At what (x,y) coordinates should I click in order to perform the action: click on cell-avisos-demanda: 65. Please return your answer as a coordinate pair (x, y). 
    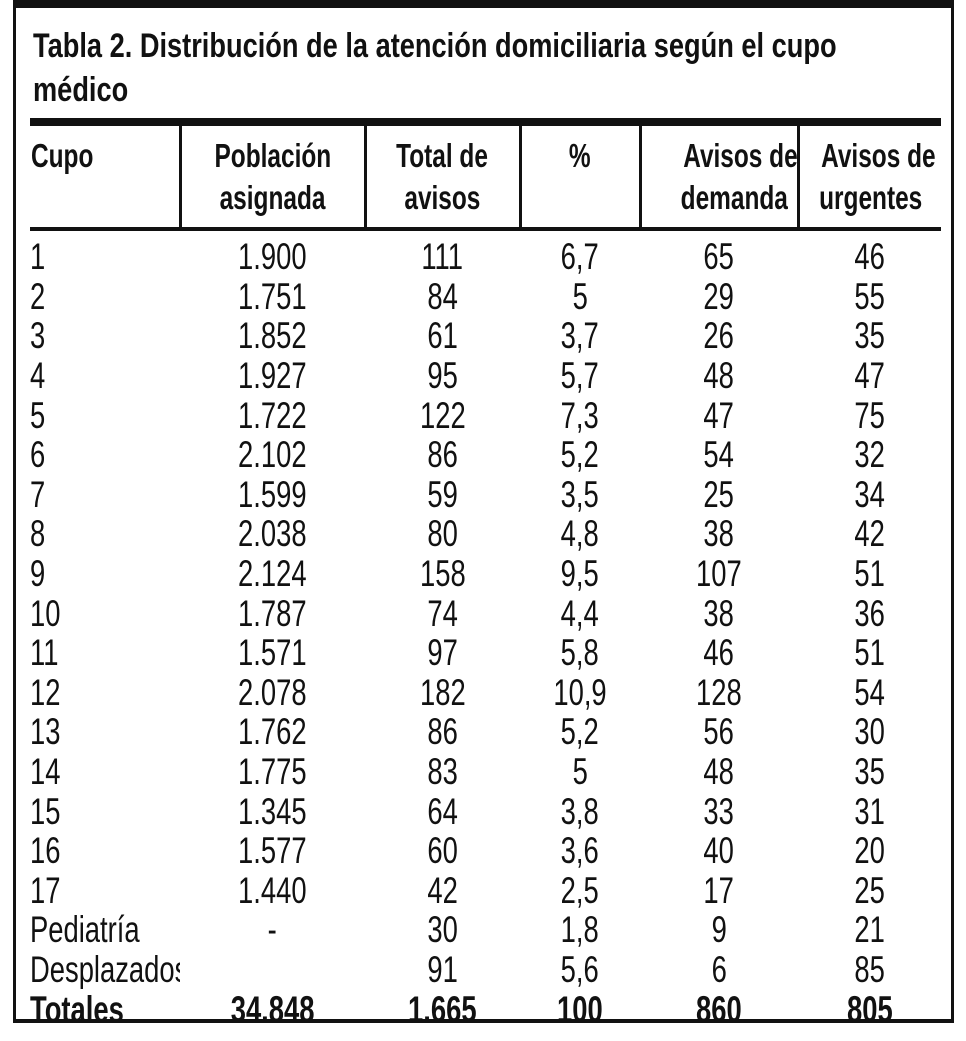
    Looking at the image, I should click on (719, 256).